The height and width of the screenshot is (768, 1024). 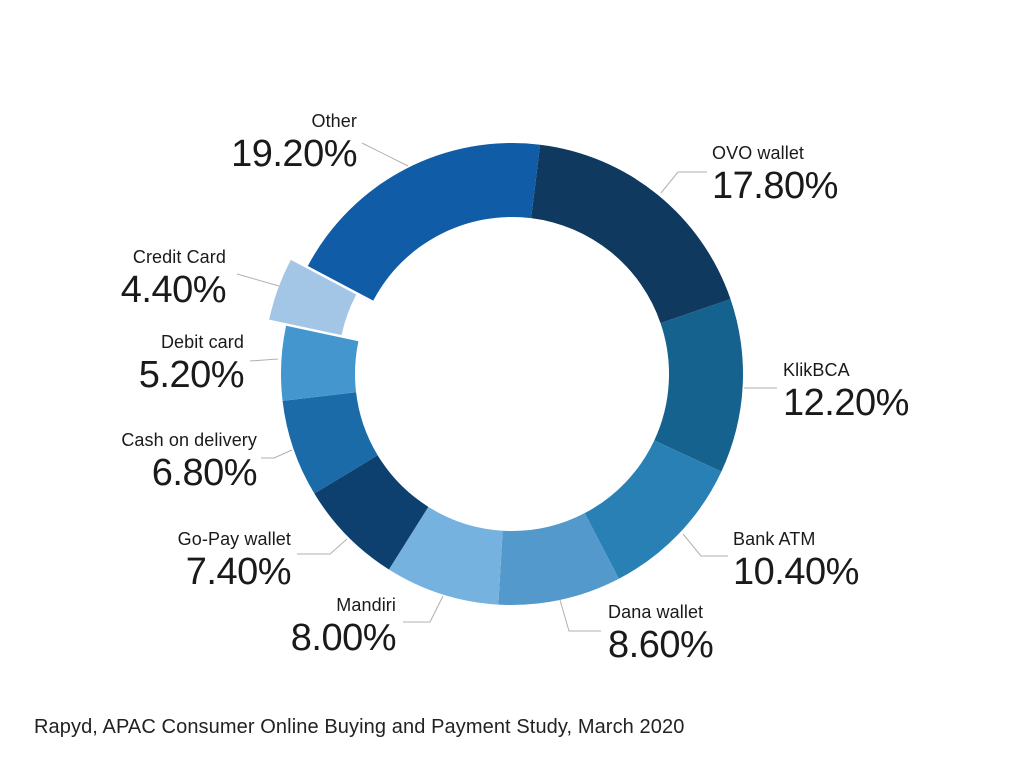 What do you see at coordinates (173, 290) in the screenshot?
I see `label-credit-card-value: 4.40%` at bounding box center [173, 290].